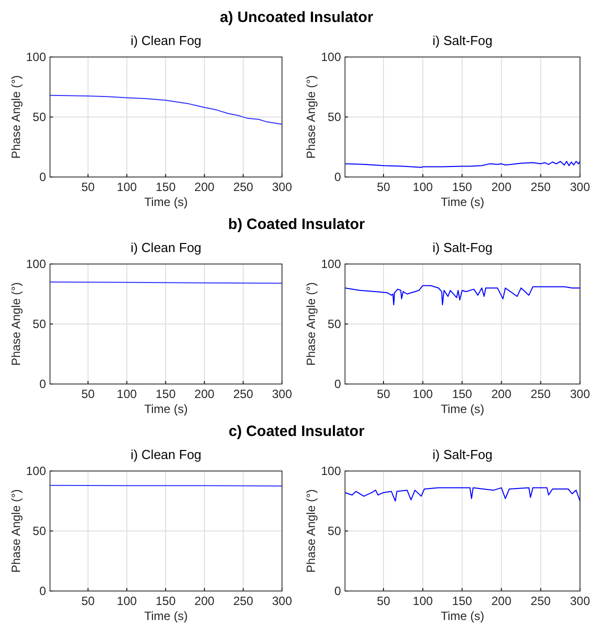 The width and height of the screenshot is (593, 625). I want to click on text: b) Coated Insulator, so click(296, 224).